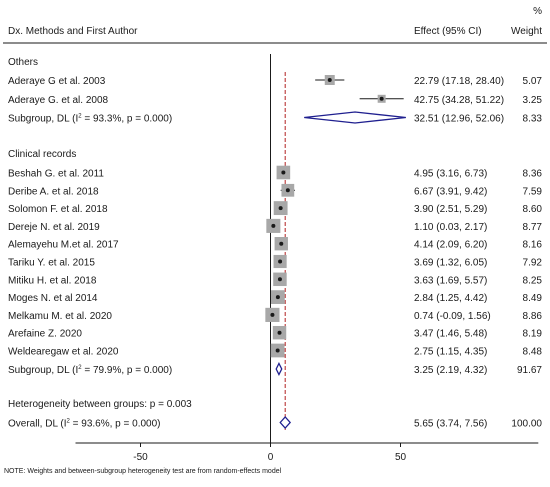 This screenshot has width=550, height=487. What do you see at coordinates (533, 316) in the screenshot?
I see `study-weight: 8.86` at bounding box center [533, 316].